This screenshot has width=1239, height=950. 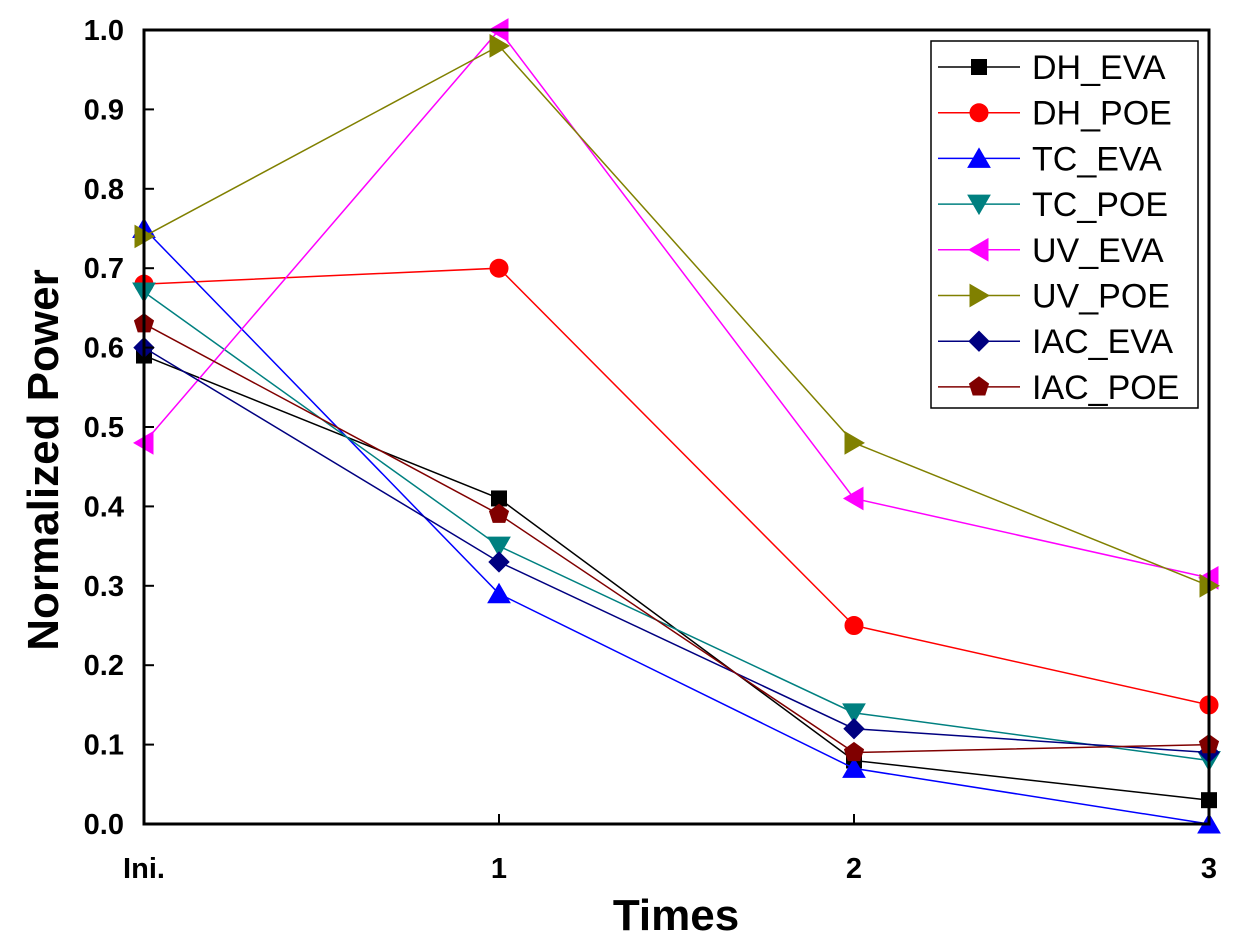 What do you see at coordinates (1105, 388) in the screenshot?
I see `legend-label: IAC_POE` at bounding box center [1105, 388].